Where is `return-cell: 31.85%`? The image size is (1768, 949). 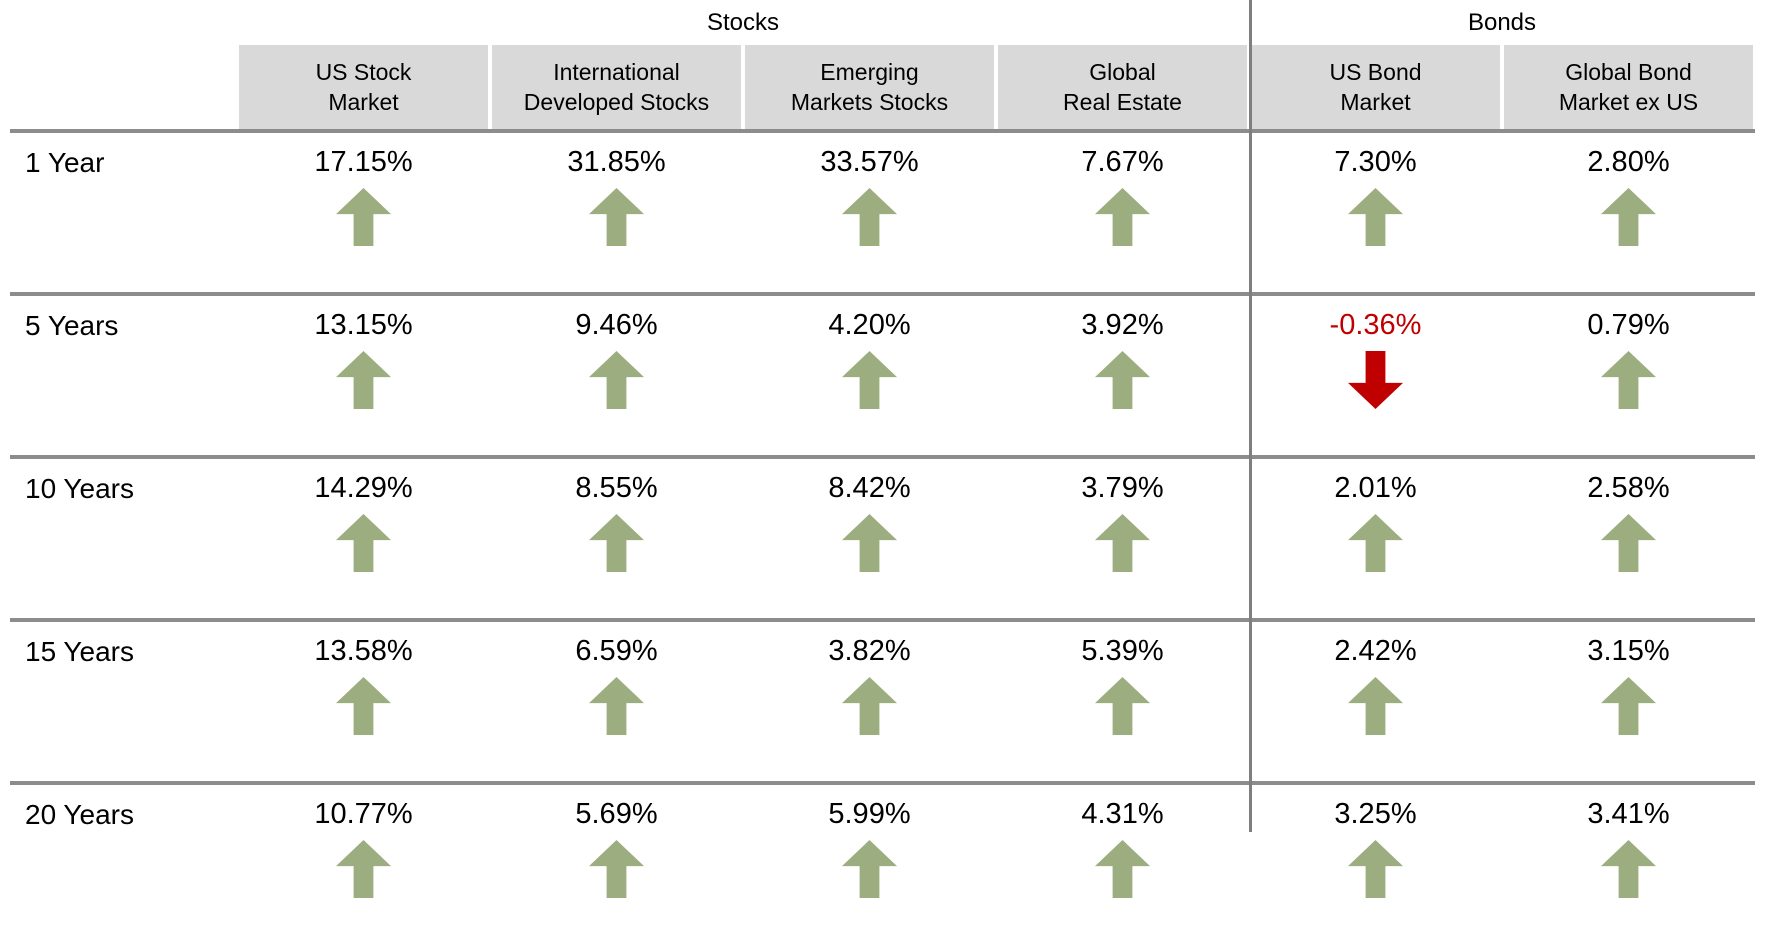
return-cell: 31.85% is located at coordinates (616, 212).